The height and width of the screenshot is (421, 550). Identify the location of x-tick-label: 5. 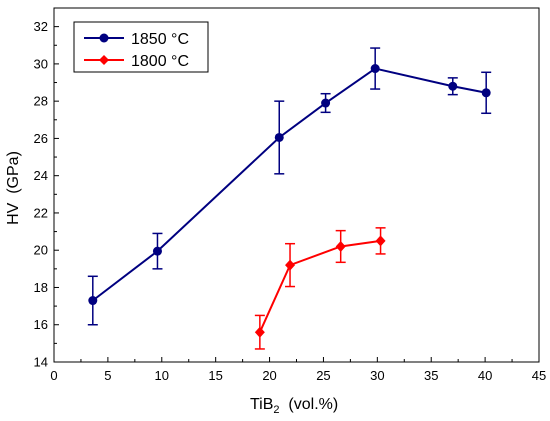
(107, 375).